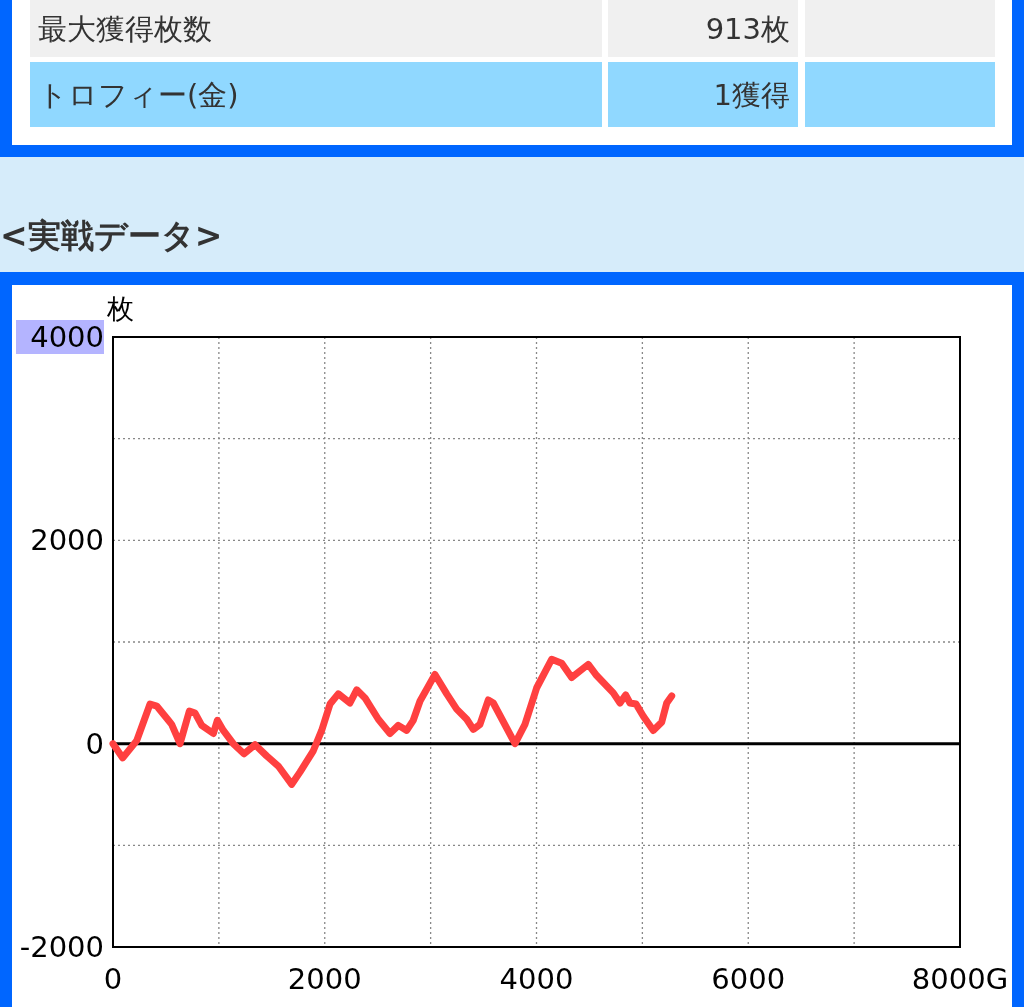 This screenshot has height=1007, width=1024. What do you see at coordinates (67, 540) in the screenshot?
I see `y-tick-label: 2000` at bounding box center [67, 540].